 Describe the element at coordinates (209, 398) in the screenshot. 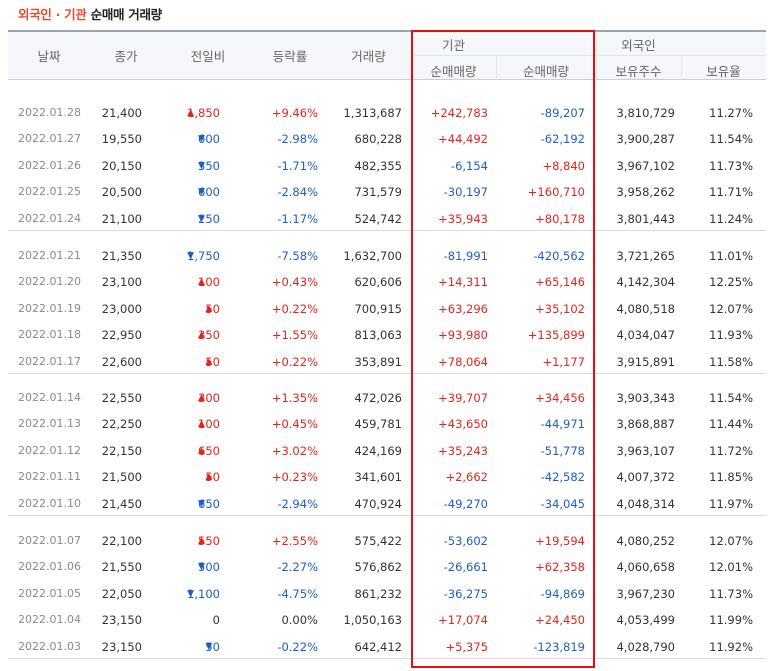

I see `cell-change-value: 300` at that location.